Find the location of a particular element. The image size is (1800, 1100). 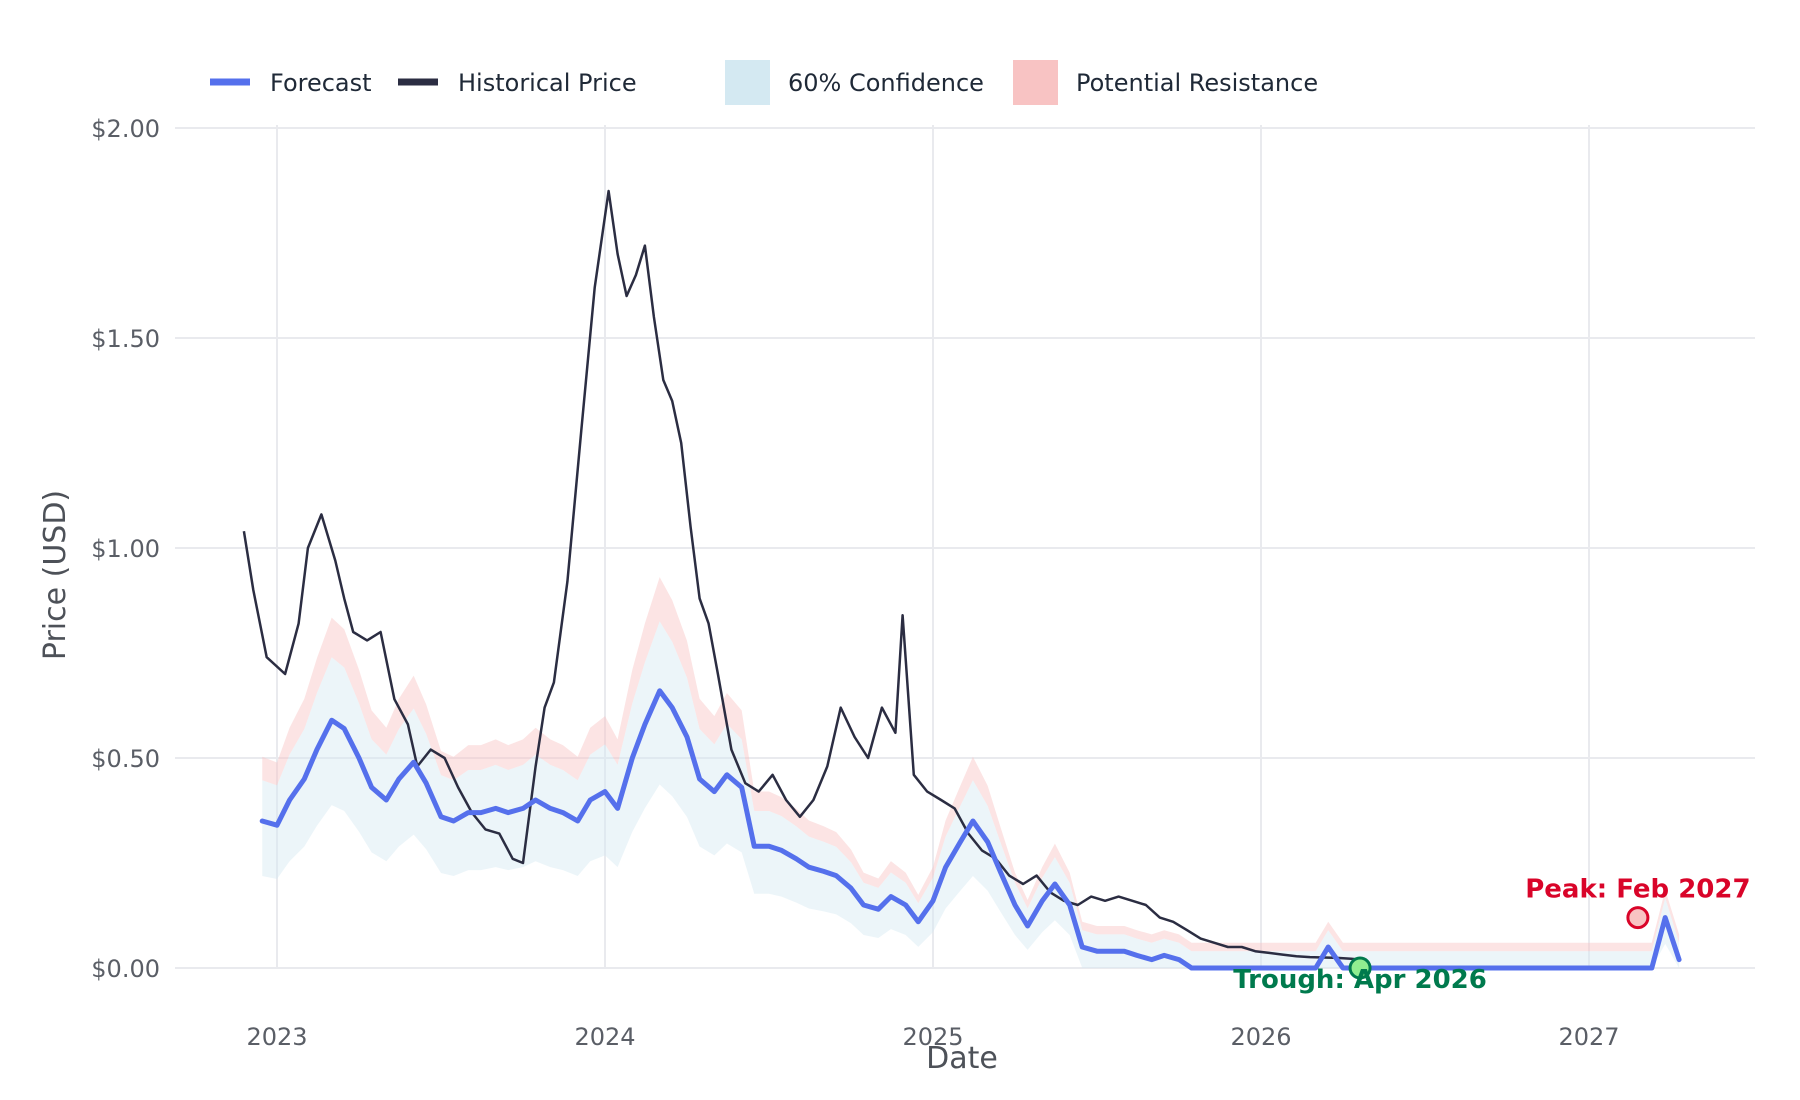

x-tick-label: 2025 is located at coordinates (932, 1037).